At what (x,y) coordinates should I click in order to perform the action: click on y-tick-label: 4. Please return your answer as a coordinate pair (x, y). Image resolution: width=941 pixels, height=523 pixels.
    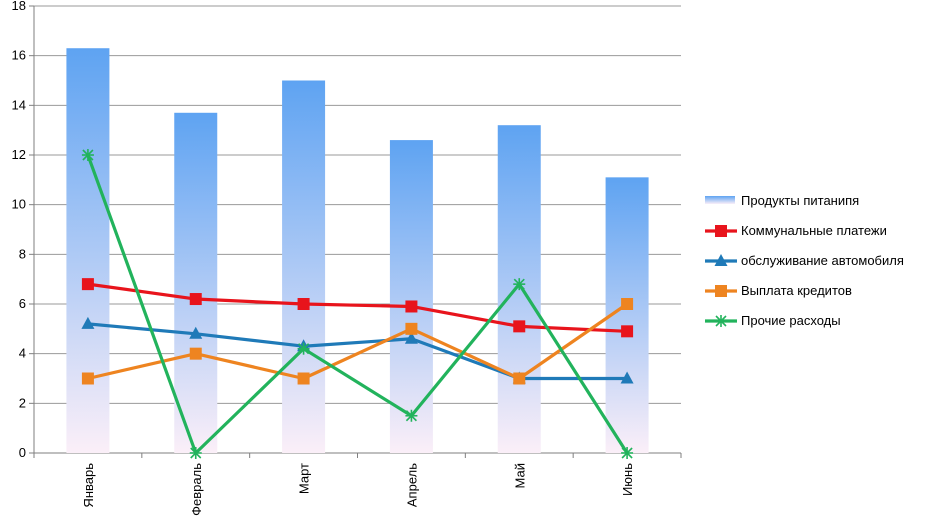
    Looking at the image, I should click on (22, 353).